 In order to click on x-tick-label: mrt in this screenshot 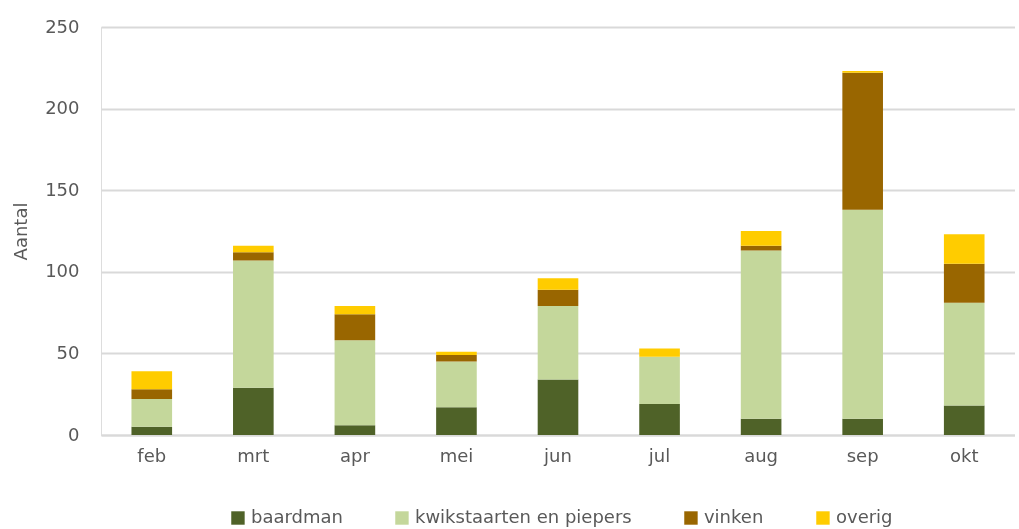, I will do `click(253, 455)`.